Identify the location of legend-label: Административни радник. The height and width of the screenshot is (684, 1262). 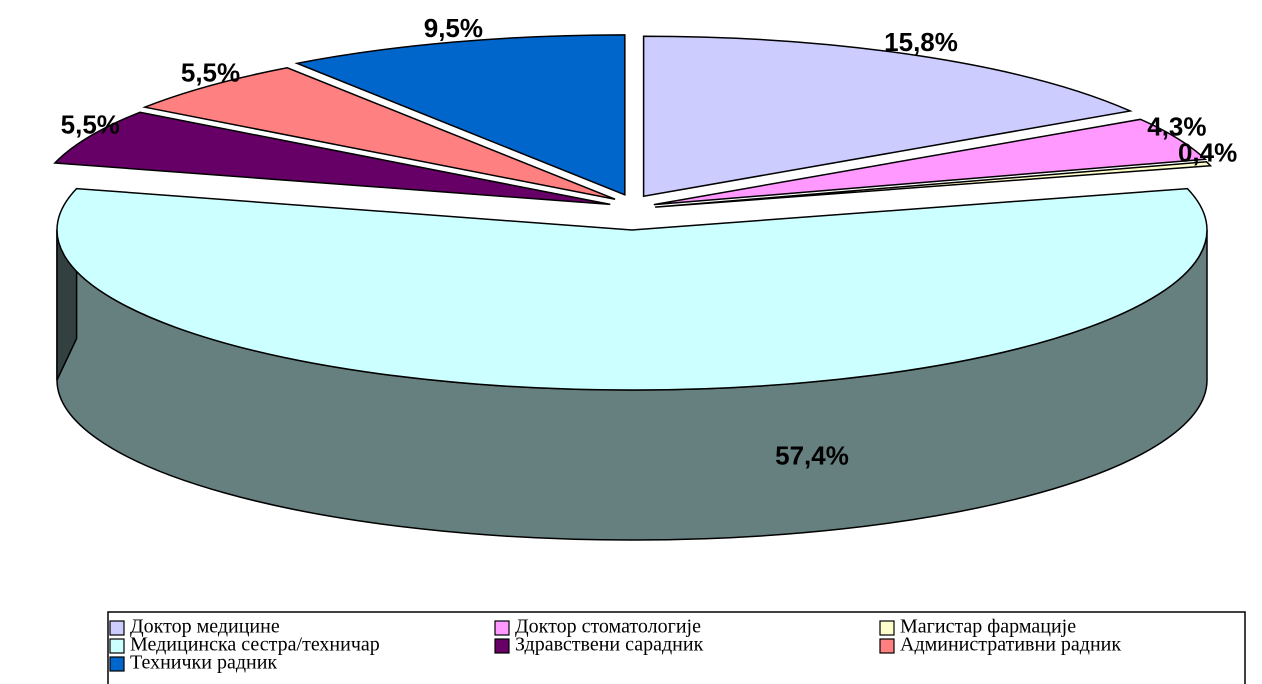
(1010, 645).